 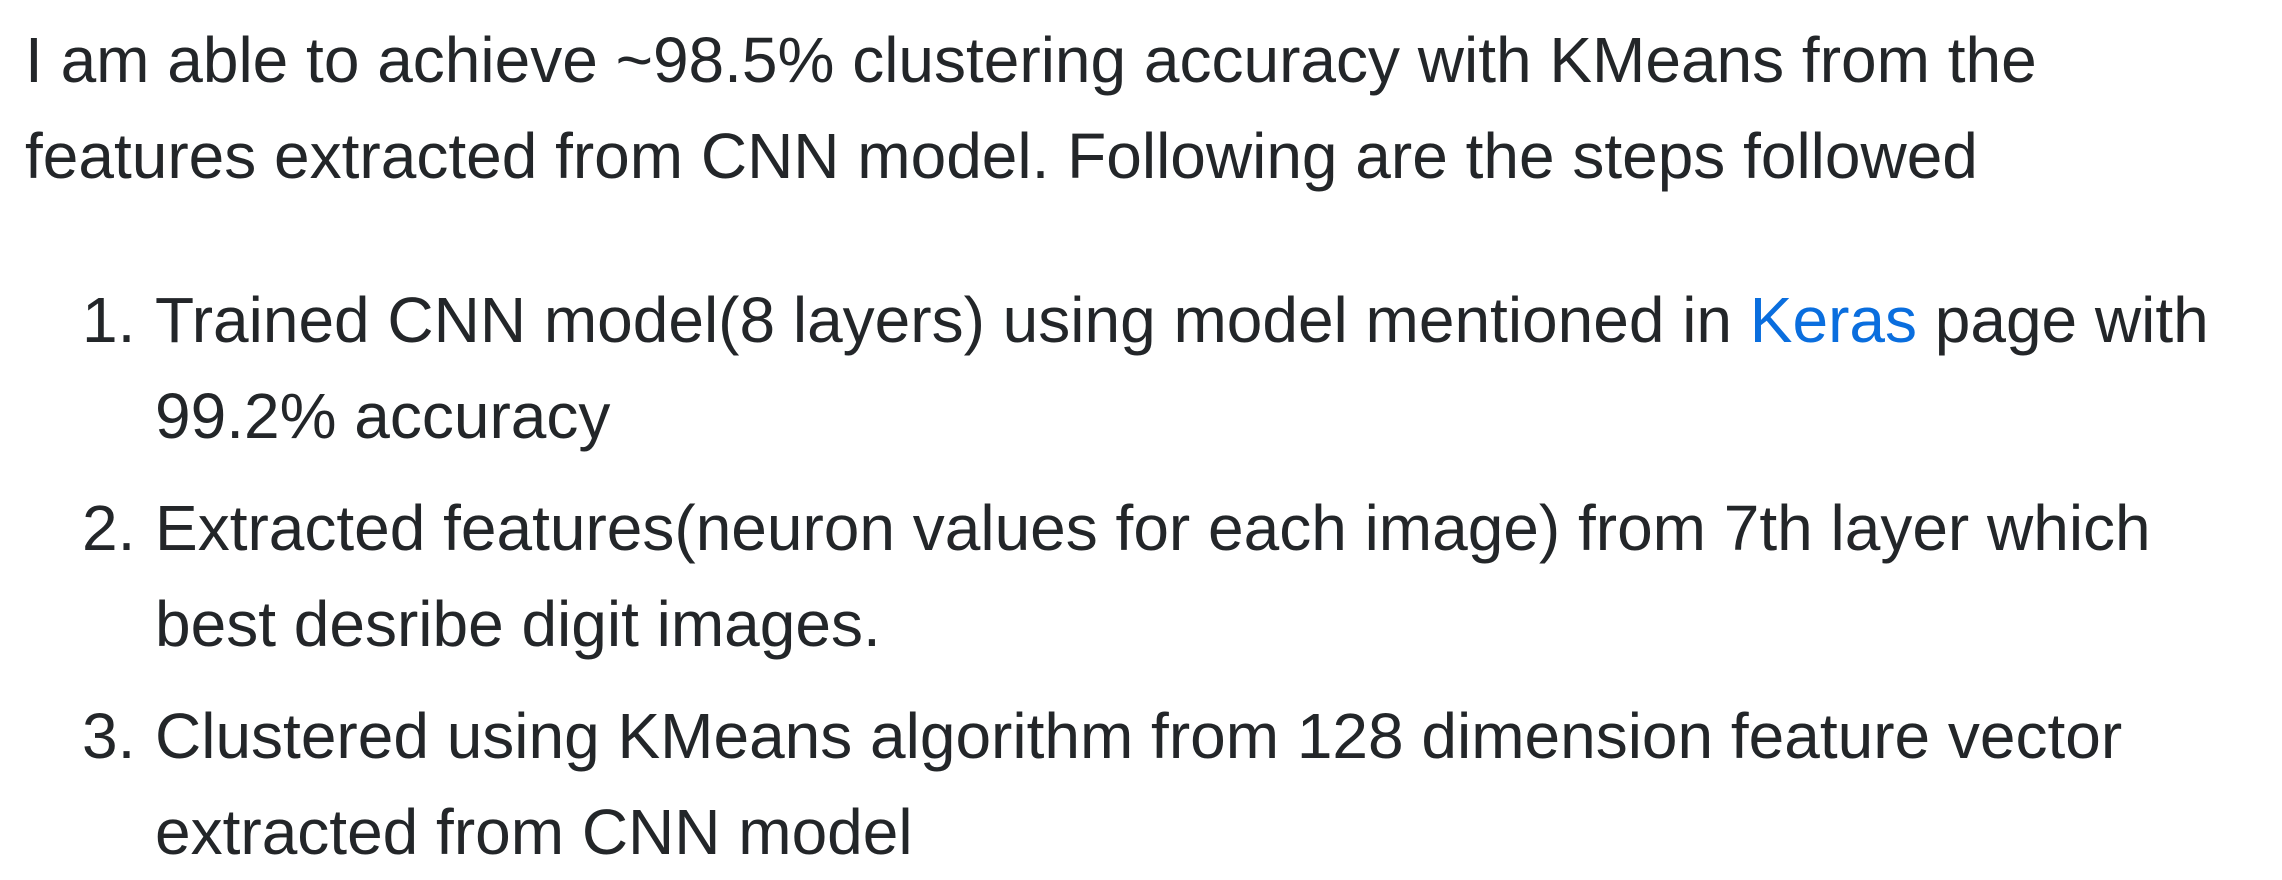 What do you see at coordinates (109, 320) in the screenshot?
I see `step-number: 1.` at bounding box center [109, 320].